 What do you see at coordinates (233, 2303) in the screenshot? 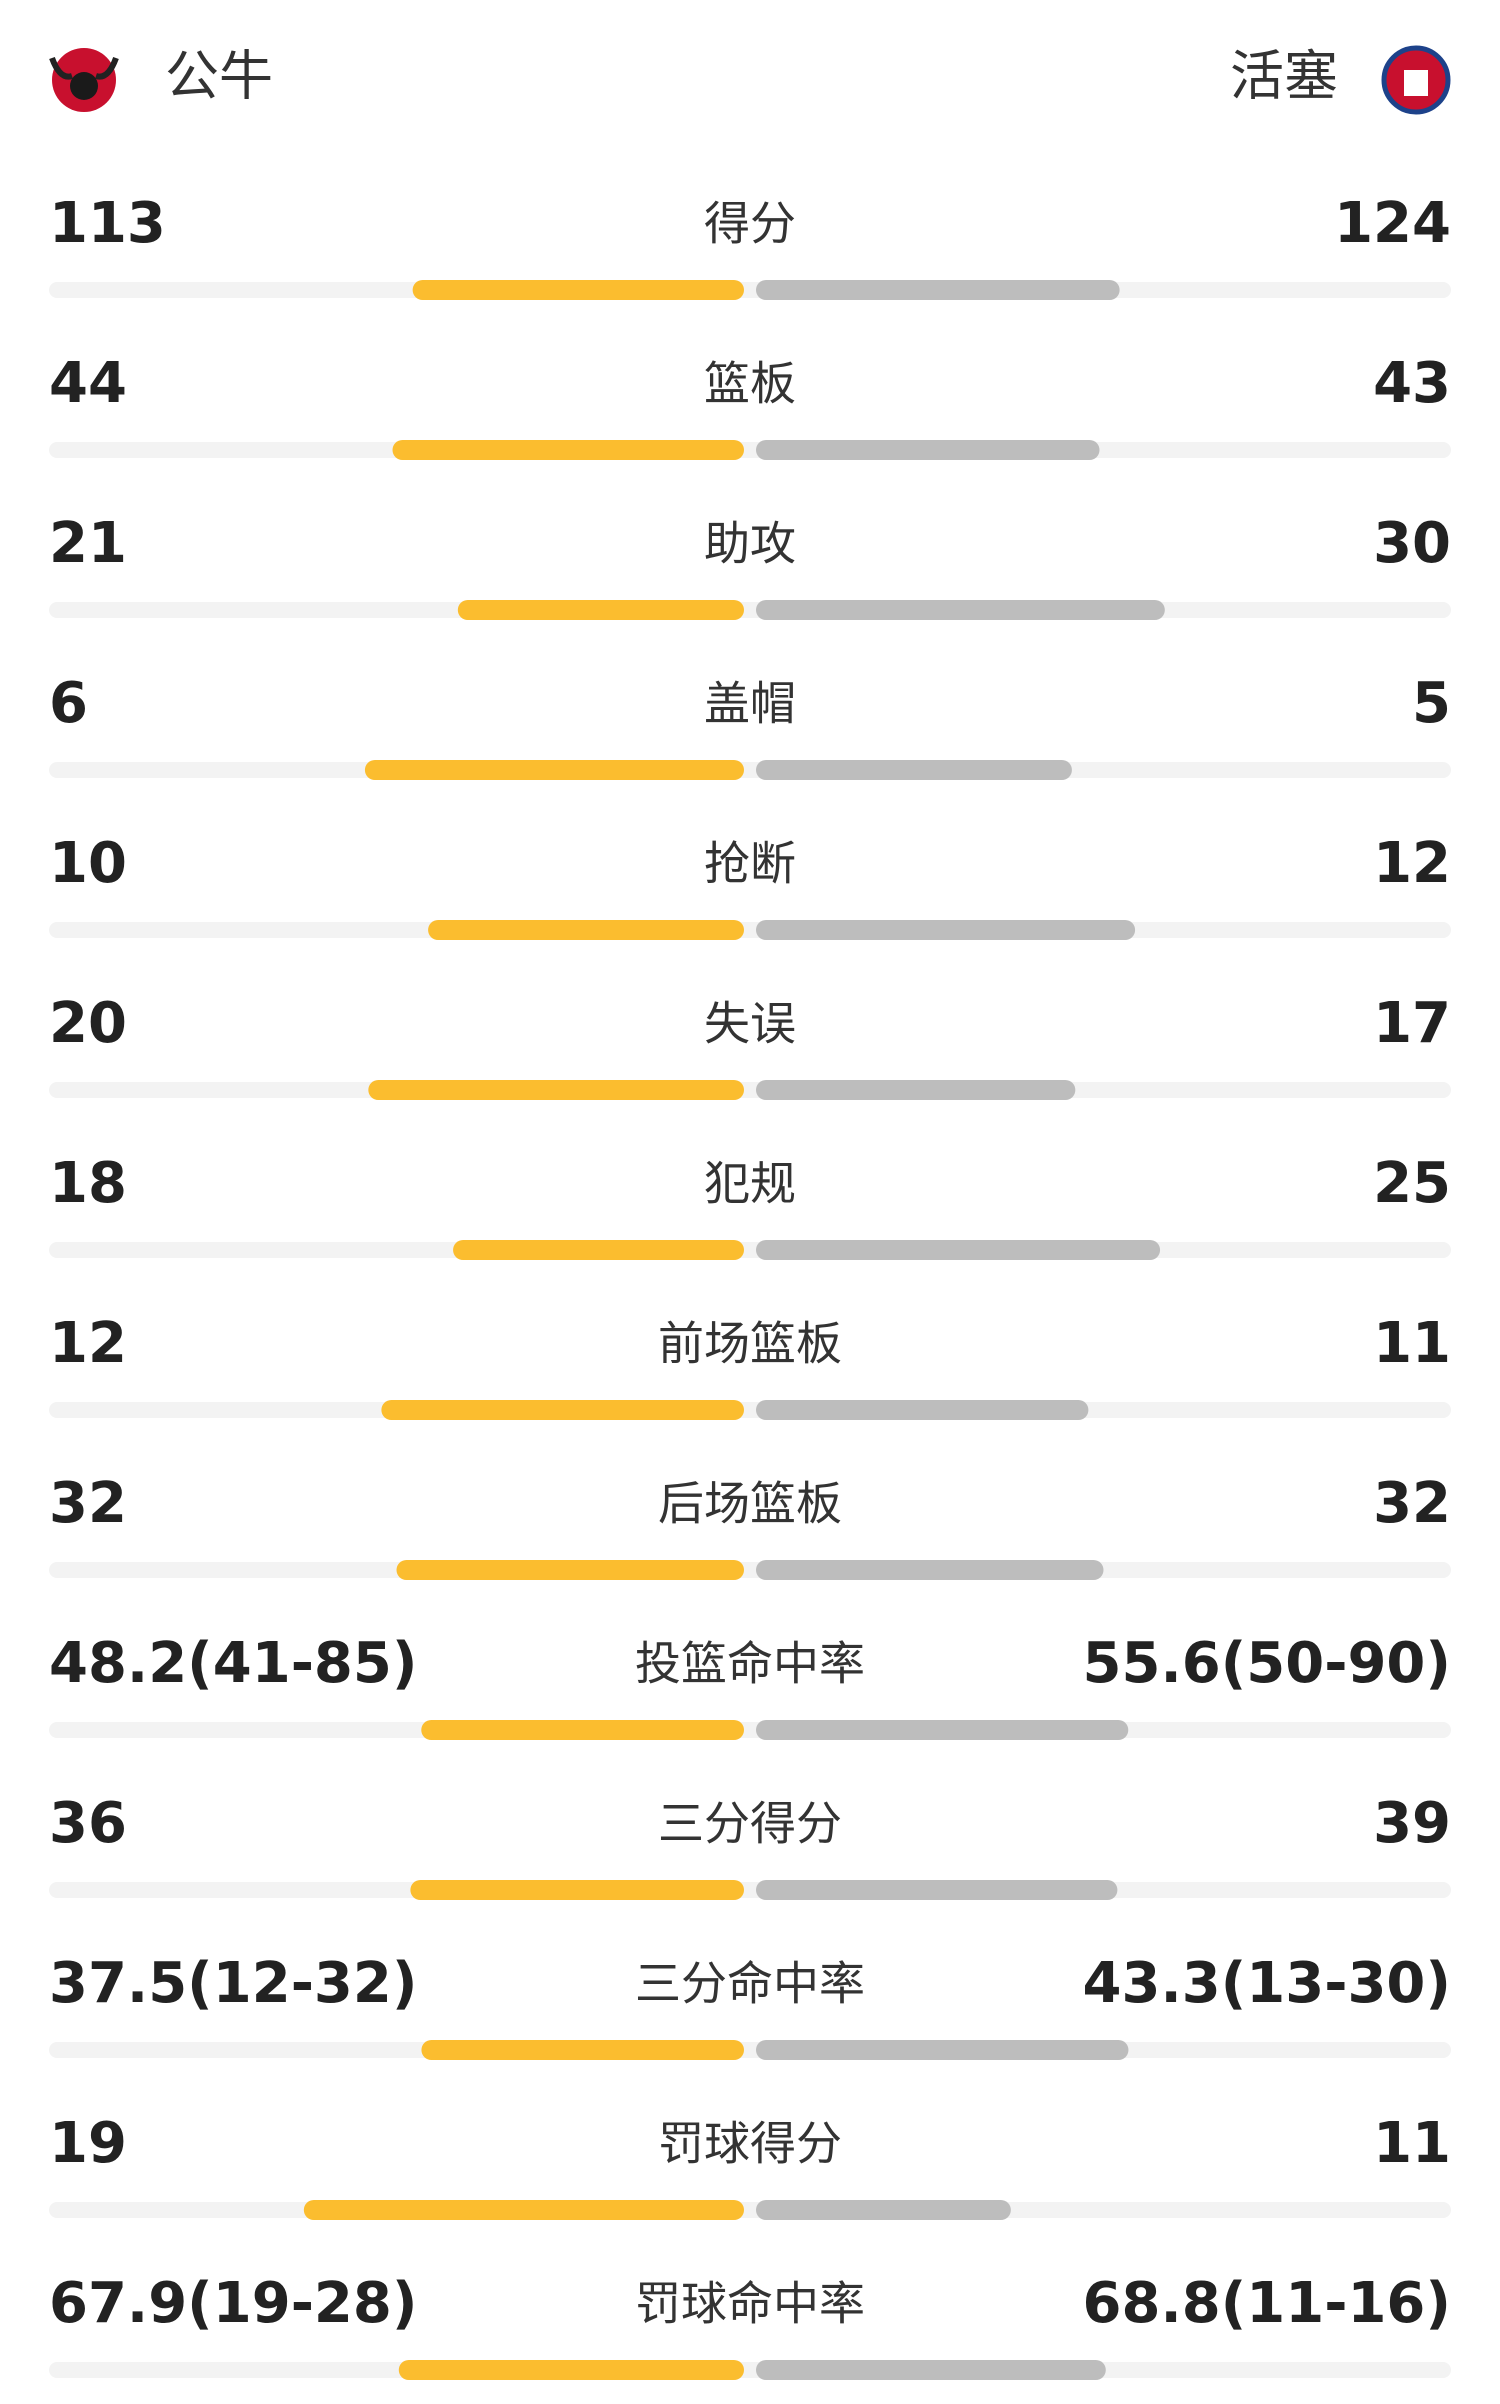
I see `home-value: 67.9(19-28)` at bounding box center [233, 2303].